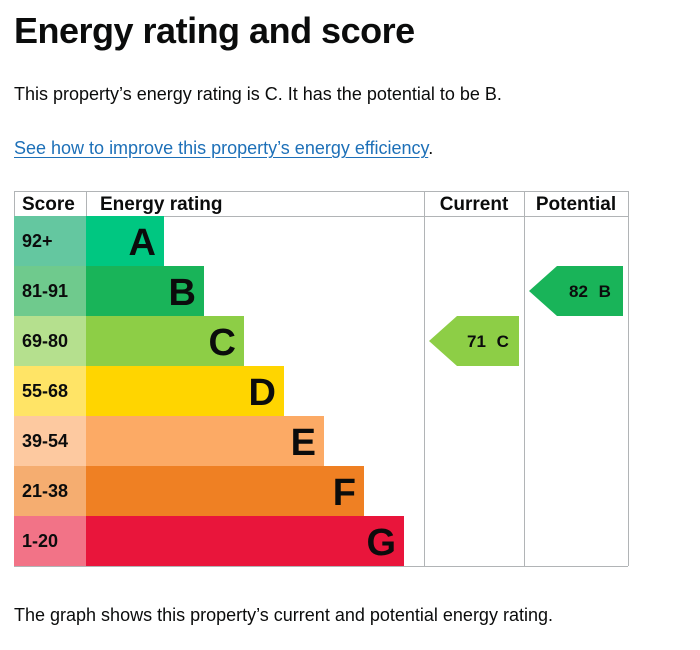  I want to click on current-rating-arrow, so click(474, 341).